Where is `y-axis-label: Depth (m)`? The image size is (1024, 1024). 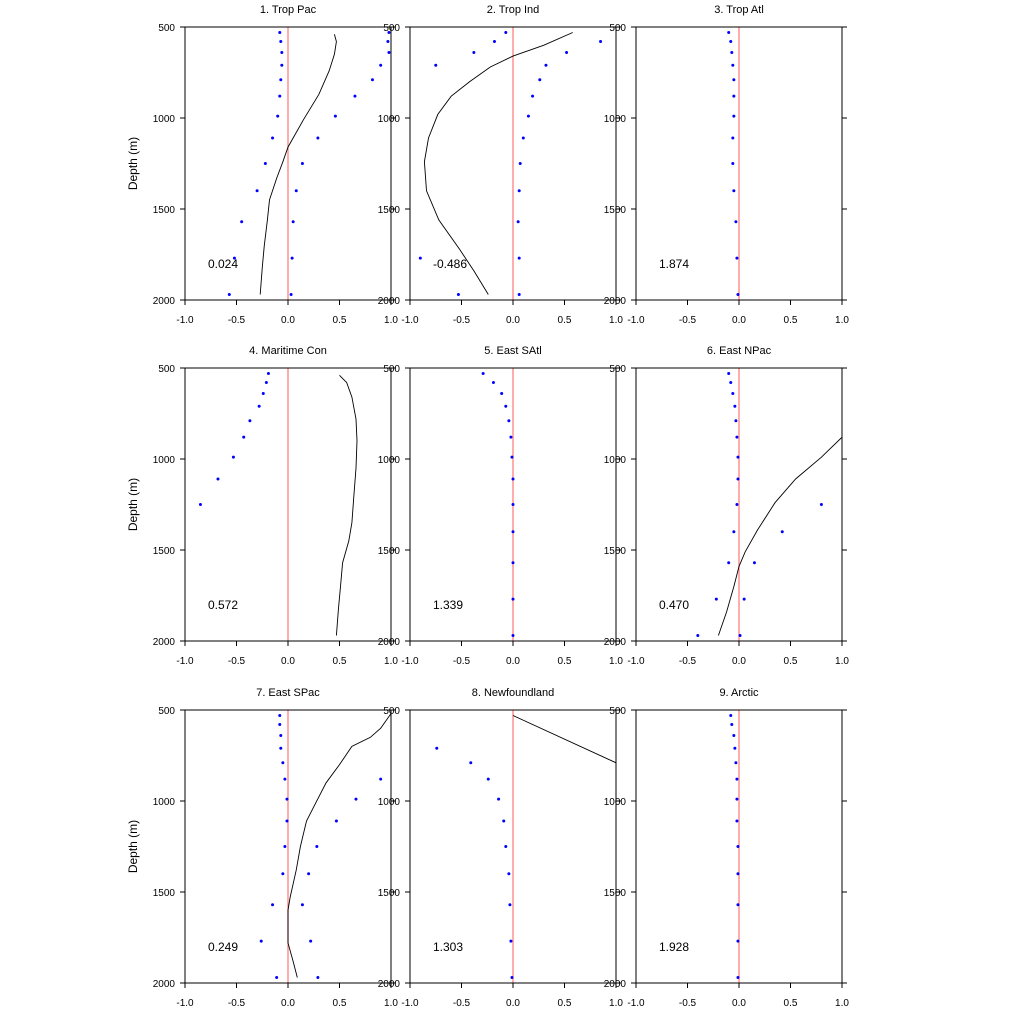
y-axis-label: Depth (m) is located at coordinates (133, 504).